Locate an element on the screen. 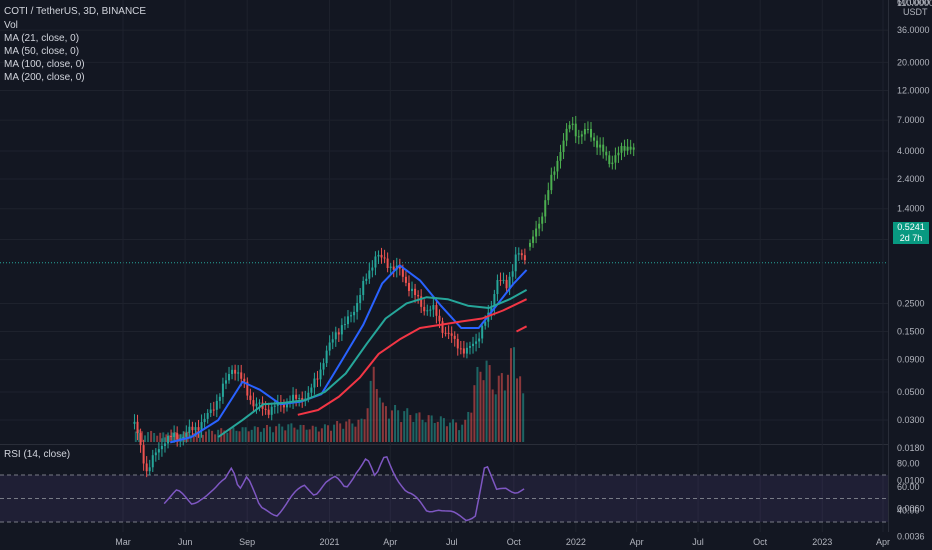 The height and width of the screenshot is (550, 932). rsi-title: RSI (14, close) is located at coordinates (37, 454).